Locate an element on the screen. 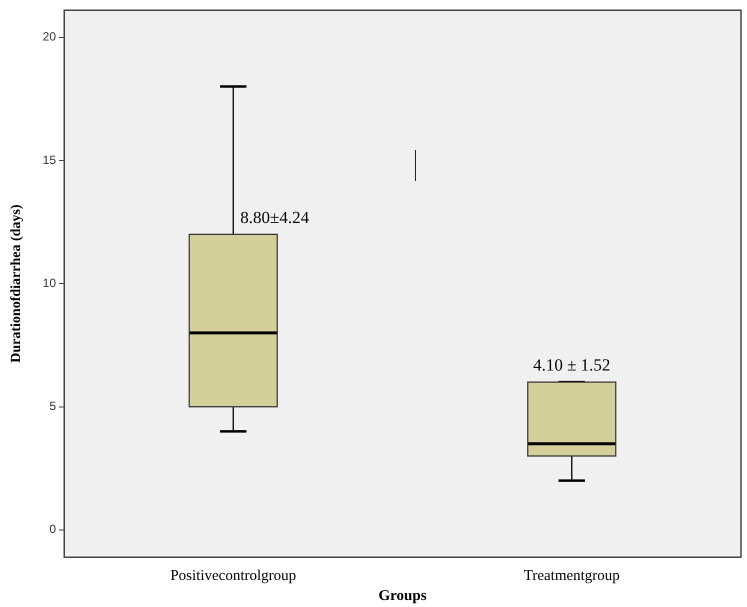  y-axis-title: Durationofdiarrhea (days) is located at coordinates (16, 283).